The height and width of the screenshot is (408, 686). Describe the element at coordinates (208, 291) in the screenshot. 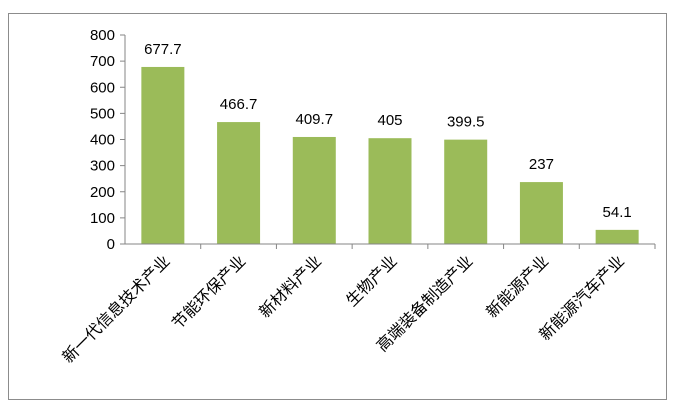

I see `x-category-label: 节能环保产业` at that location.